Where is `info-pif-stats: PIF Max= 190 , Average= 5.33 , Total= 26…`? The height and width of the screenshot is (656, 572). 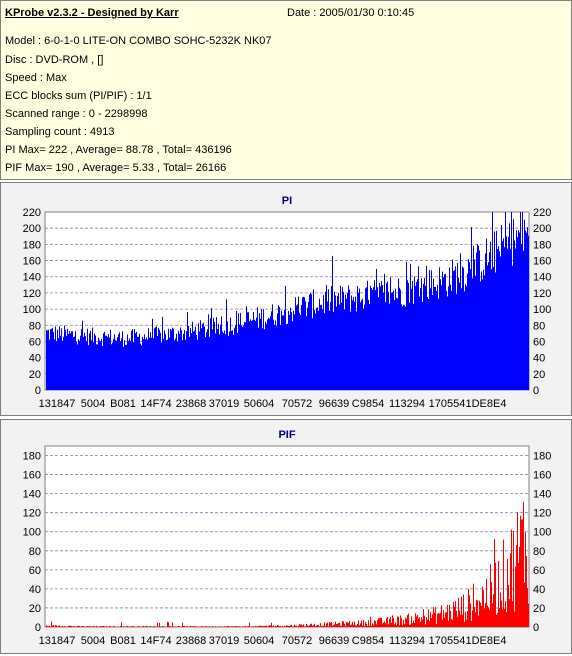 info-pif-stats: PIF Max= 190 , Average= 5.33 , Total= 26… is located at coordinates (116, 168).